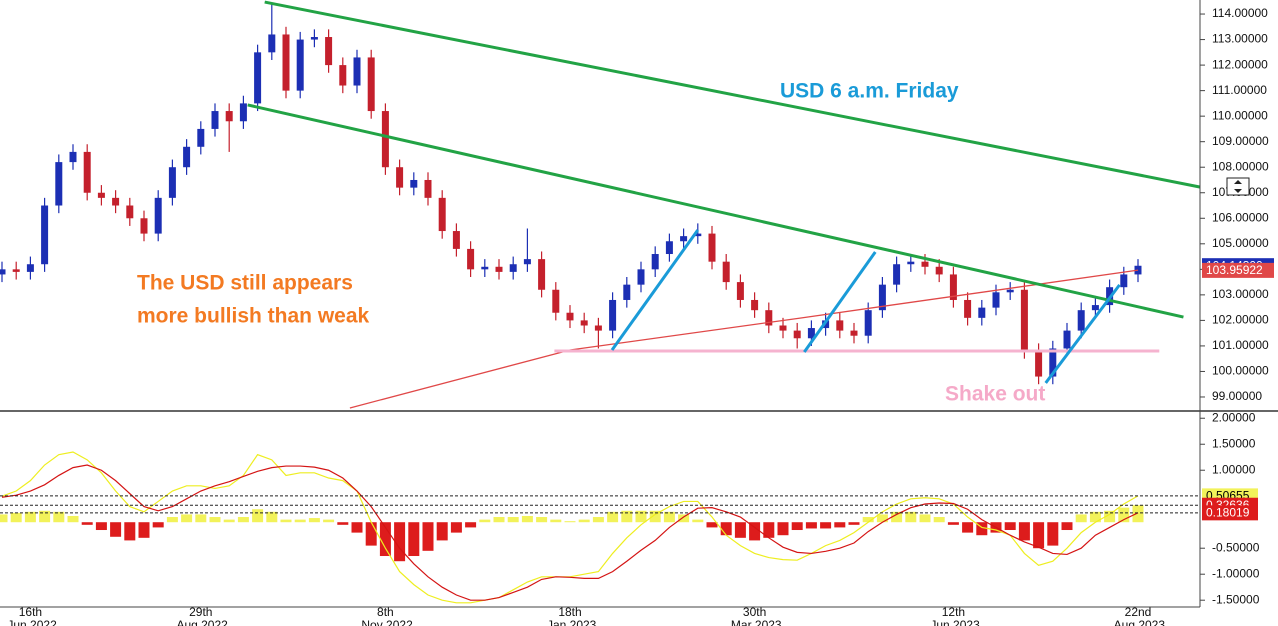 The width and height of the screenshot is (1278, 626). What do you see at coordinates (1240, 115) in the screenshot?
I see `y-tick-label: 110.00000` at bounding box center [1240, 115].